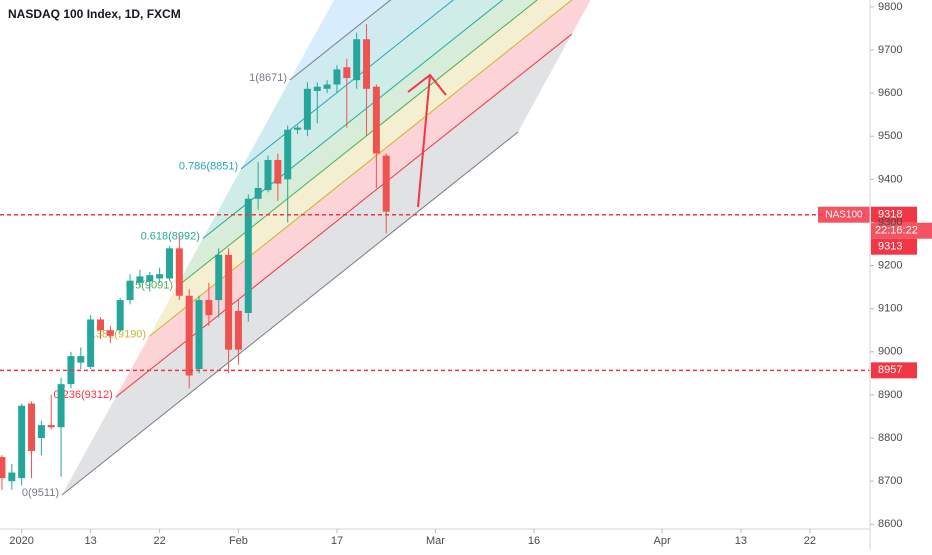 This screenshot has height=555, width=932. What do you see at coordinates (40, 493) in the screenshot?
I see `fib-label: 0(9511)` at bounding box center [40, 493].